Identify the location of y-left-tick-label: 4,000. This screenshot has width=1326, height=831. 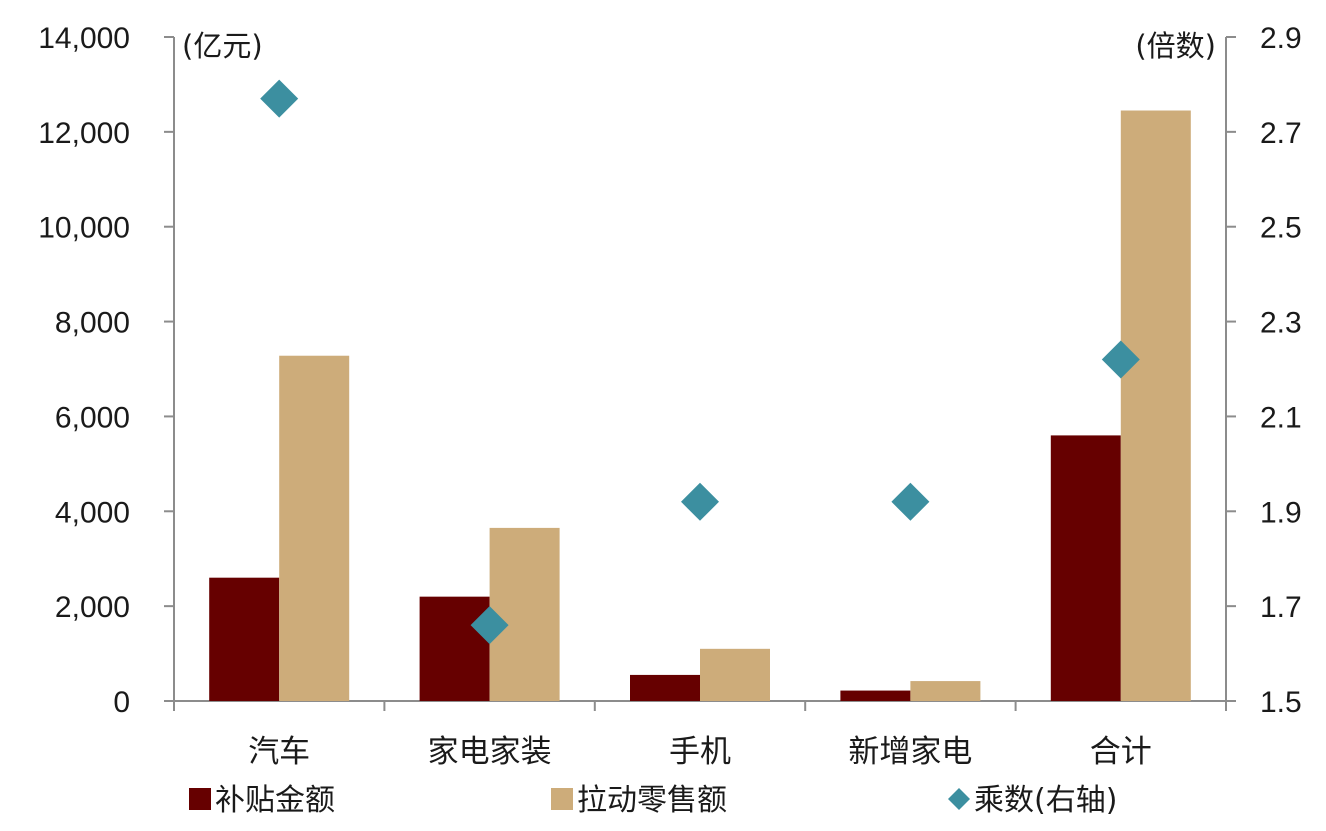
(92, 512).